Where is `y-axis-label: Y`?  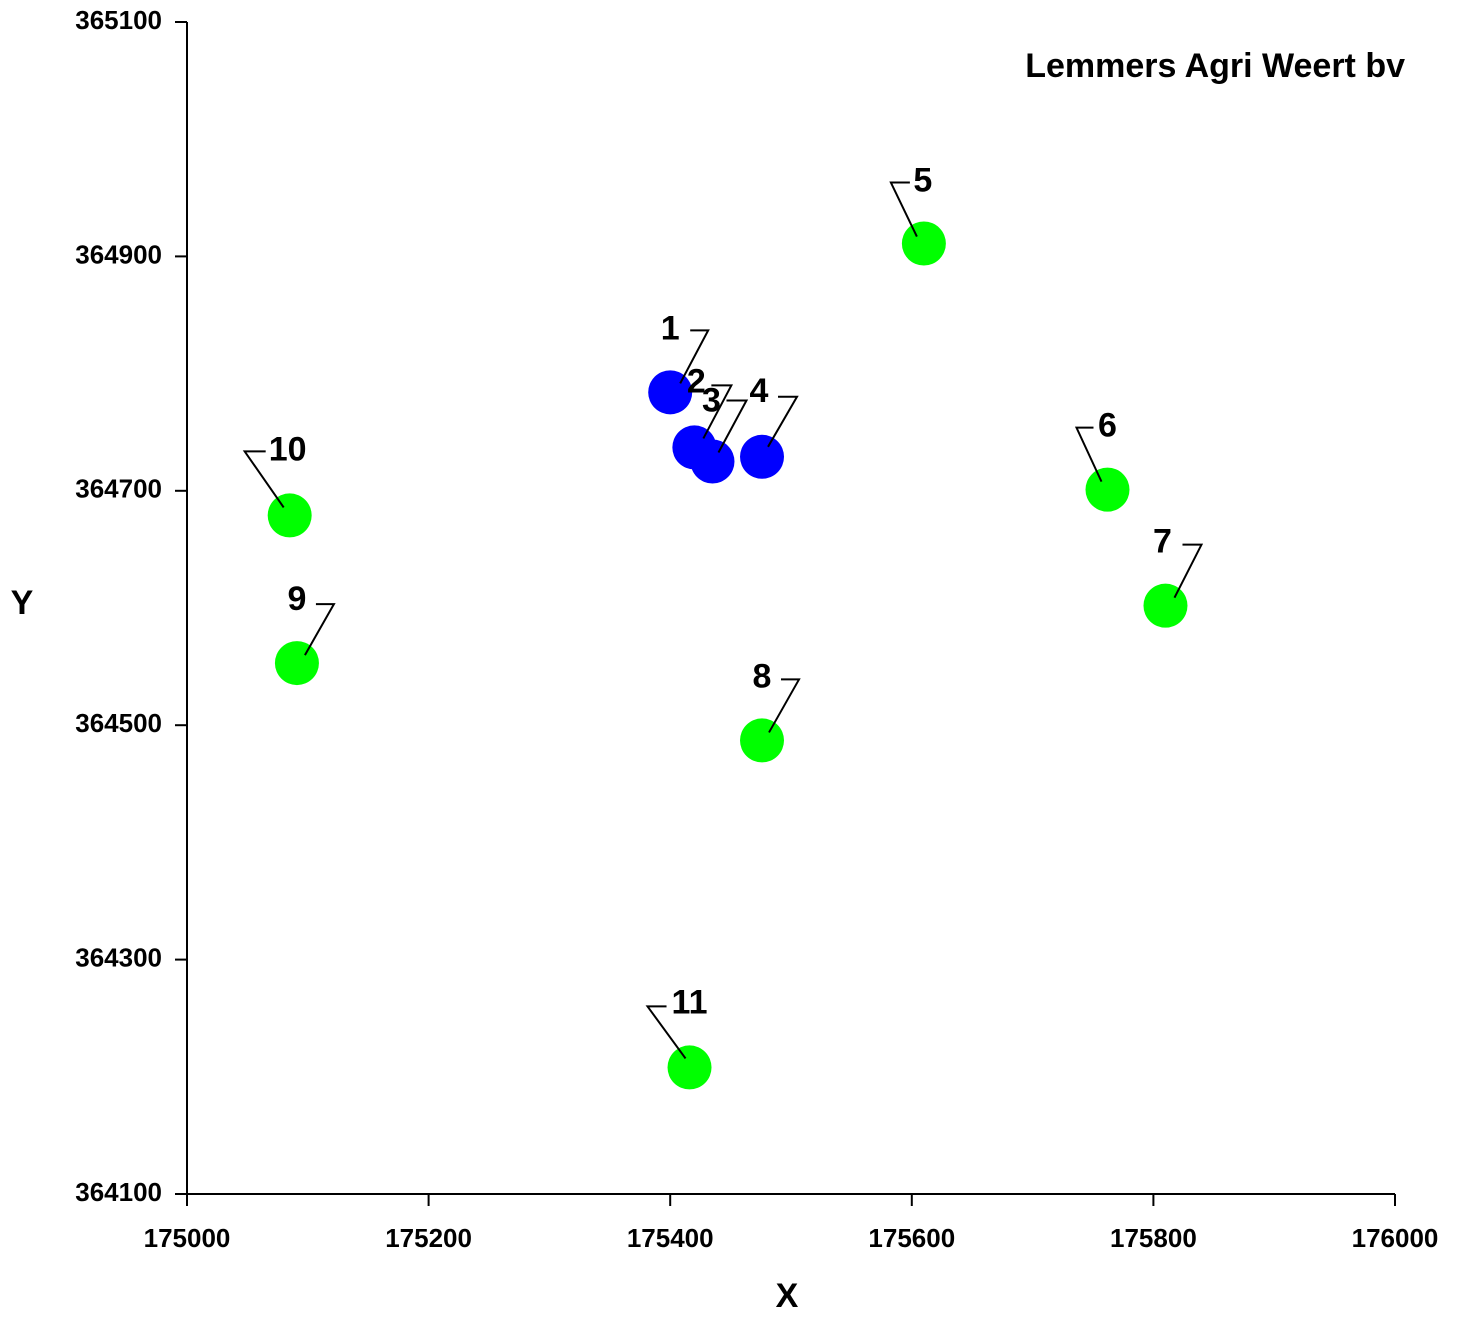 y-axis-label: Y is located at coordinates (22, 603).